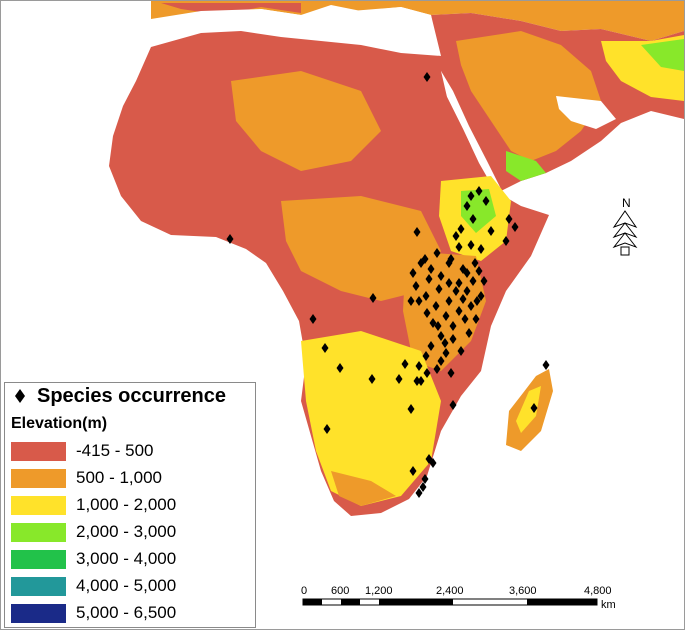  I want to click on scale-tick-4800: 4,800, so click(598, 591).